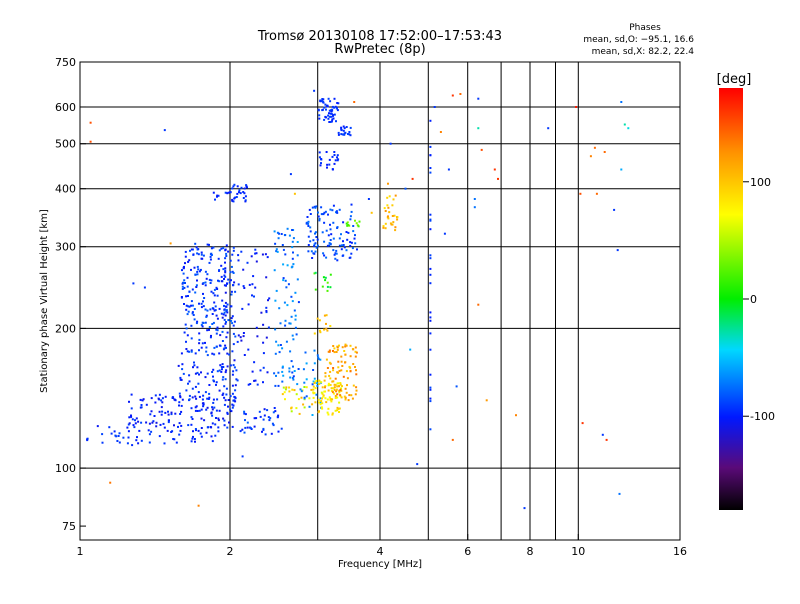 Image resolution: width=800 pixels, height=604 pixels. I want to click on y-axis-label: Stationary phase Virtual Height [km], so click(44, 301).